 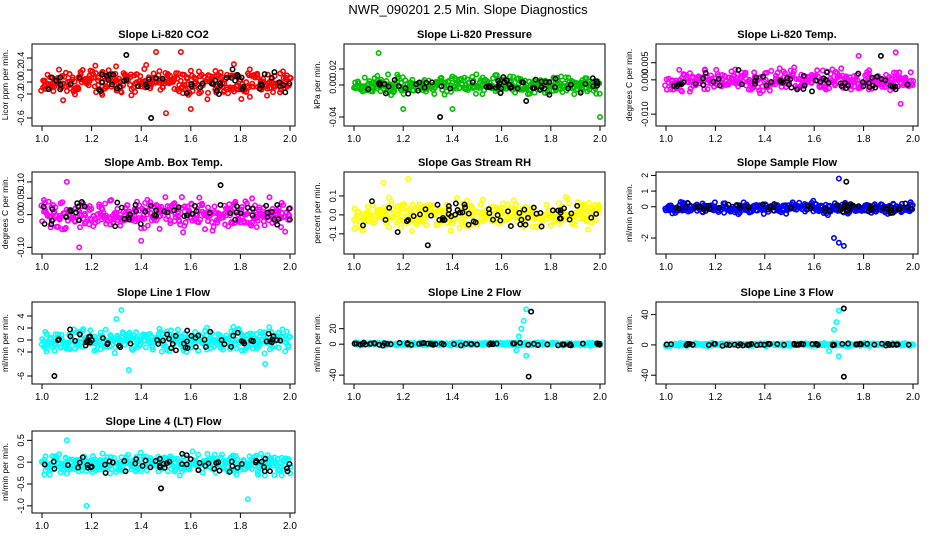 What do you see at coordinates (21, 199) in the screenshot?
I see `y-tick-label: 0.05` at bounding box center [21, 199].